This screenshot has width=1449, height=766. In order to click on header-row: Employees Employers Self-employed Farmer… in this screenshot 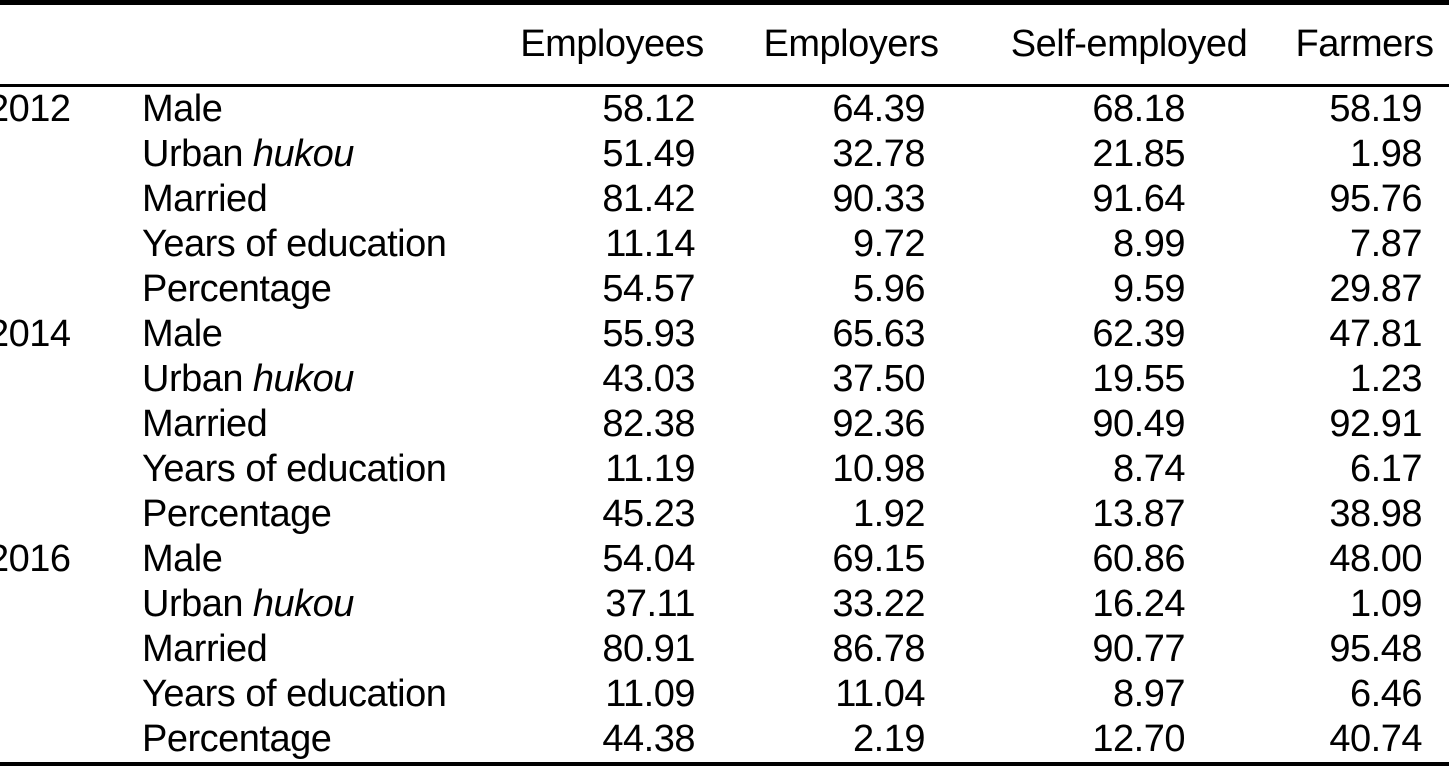, I will do `click(724, 44)`.